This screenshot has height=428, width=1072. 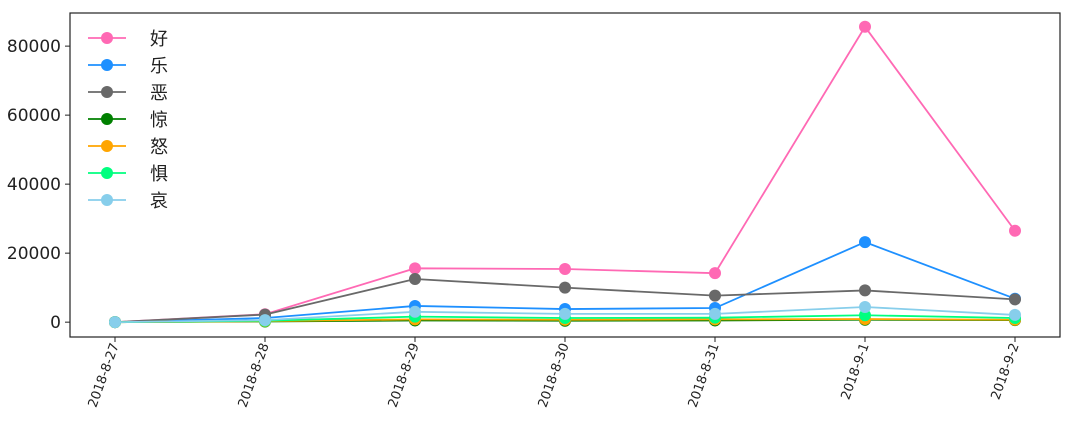 What do you see at coordinates (34, 47) in the screenshot?
I see `y-tick-label: 80000` at bounding box center [34, 47].